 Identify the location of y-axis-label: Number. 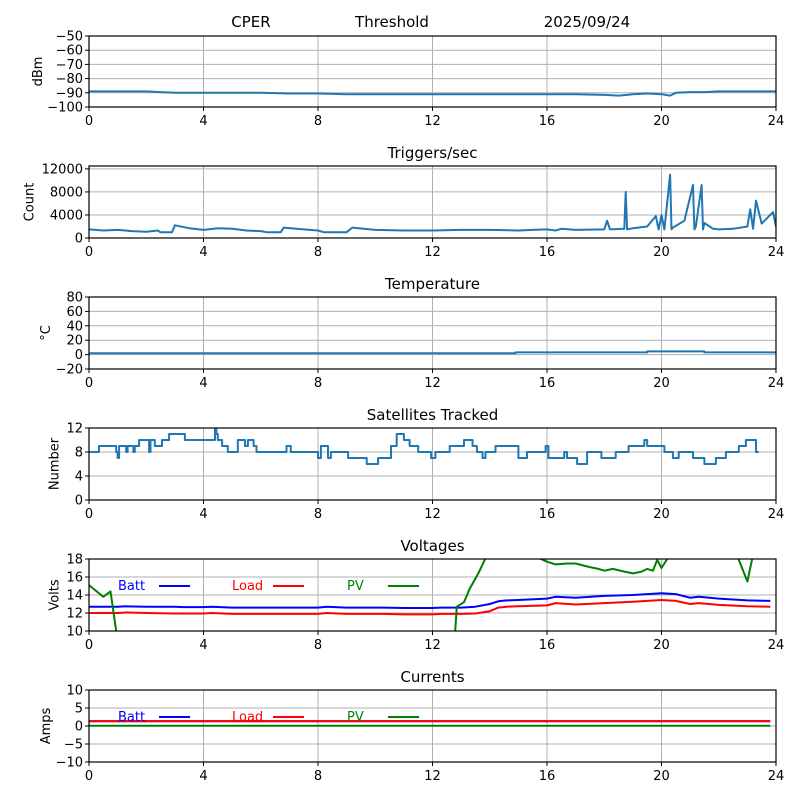
(54, 463).